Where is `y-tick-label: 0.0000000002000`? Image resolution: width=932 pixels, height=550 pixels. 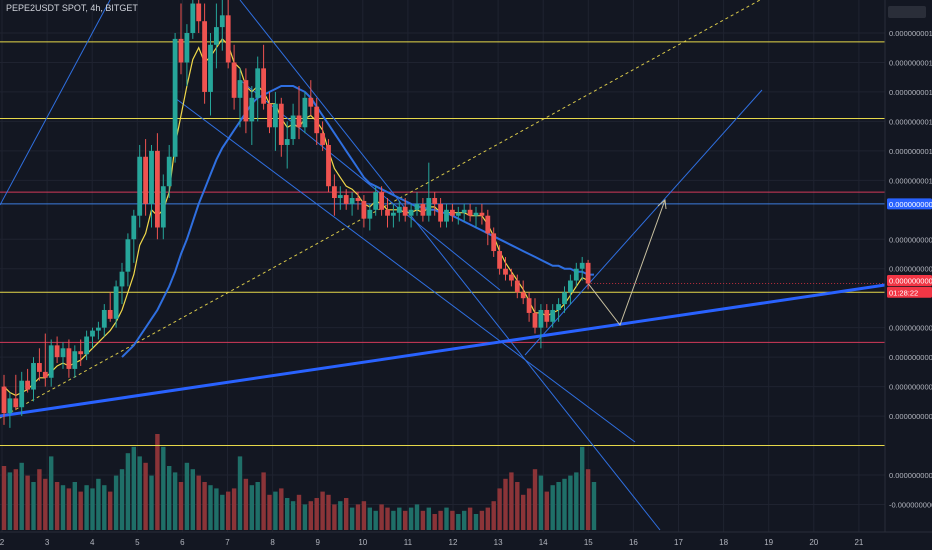
y-tick-label: 0.0000000002000 is located at coordinates (910, 416).